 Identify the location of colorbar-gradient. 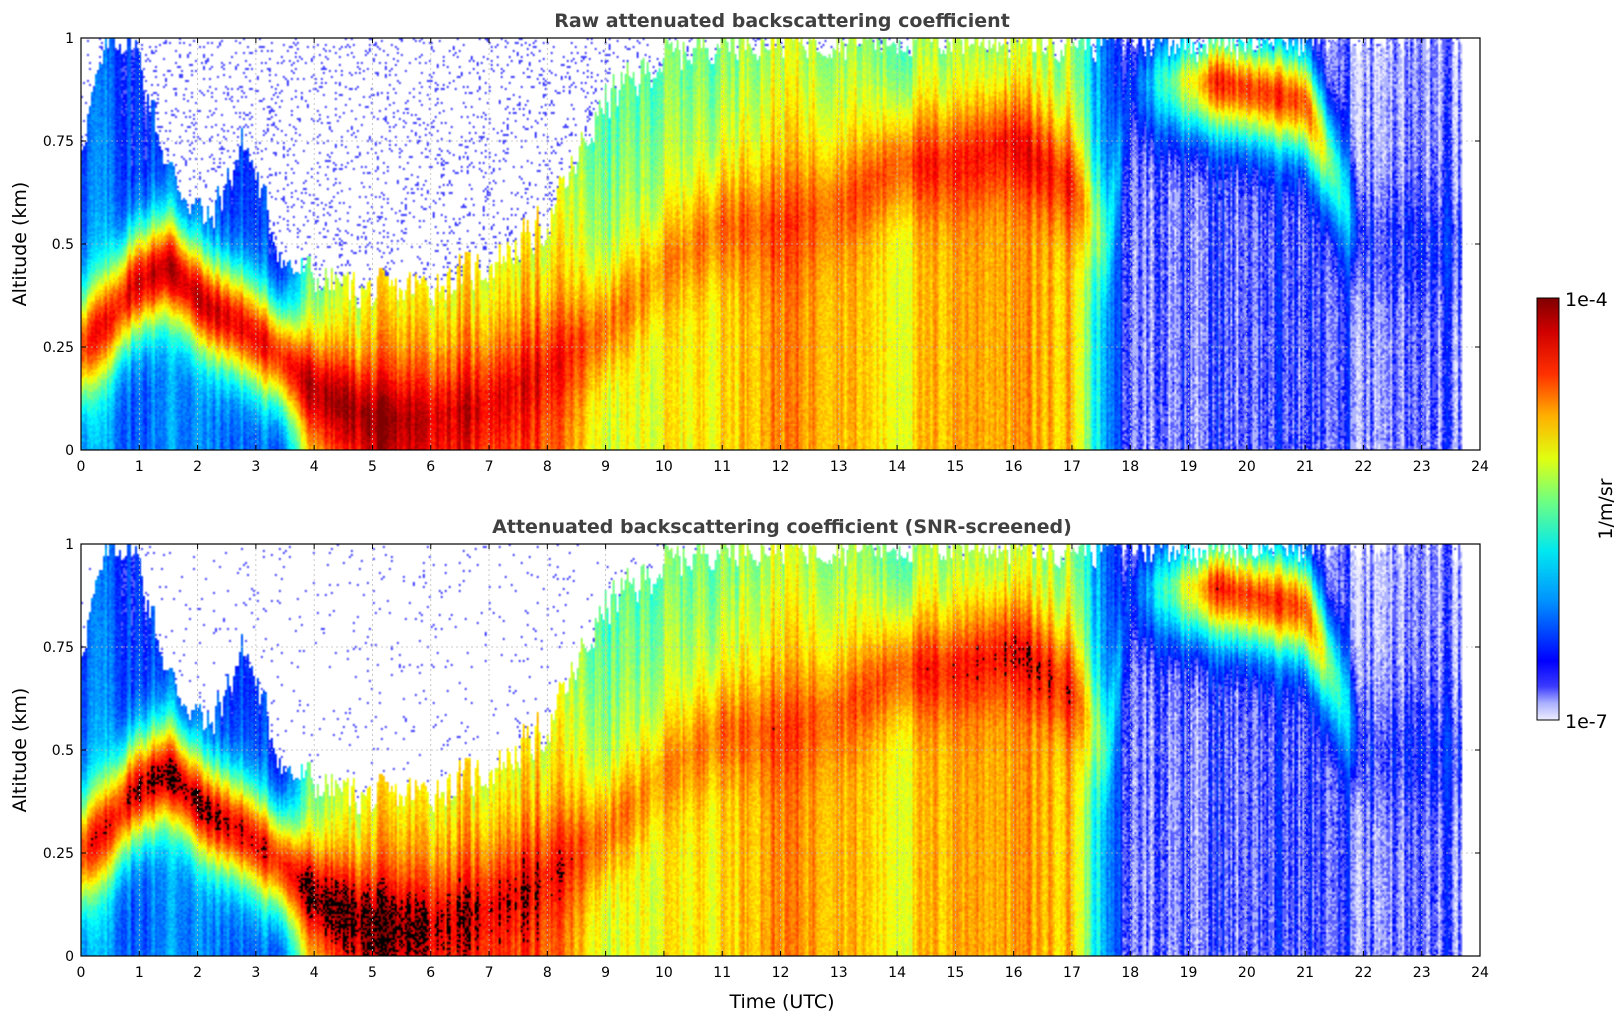
(1548, 509).